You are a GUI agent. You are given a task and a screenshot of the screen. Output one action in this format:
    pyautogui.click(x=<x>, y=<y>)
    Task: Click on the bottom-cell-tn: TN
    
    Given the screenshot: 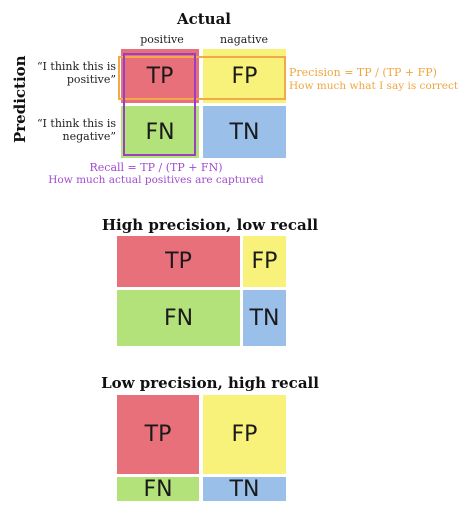 What is the action you would take?
    pyautogui.click(x=244, y=489)
    